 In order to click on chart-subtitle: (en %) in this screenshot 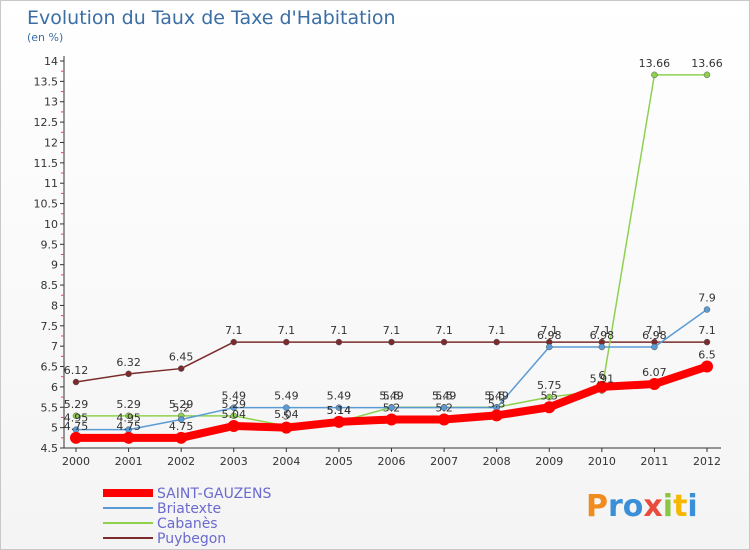, I will do `click(45, 37)`.